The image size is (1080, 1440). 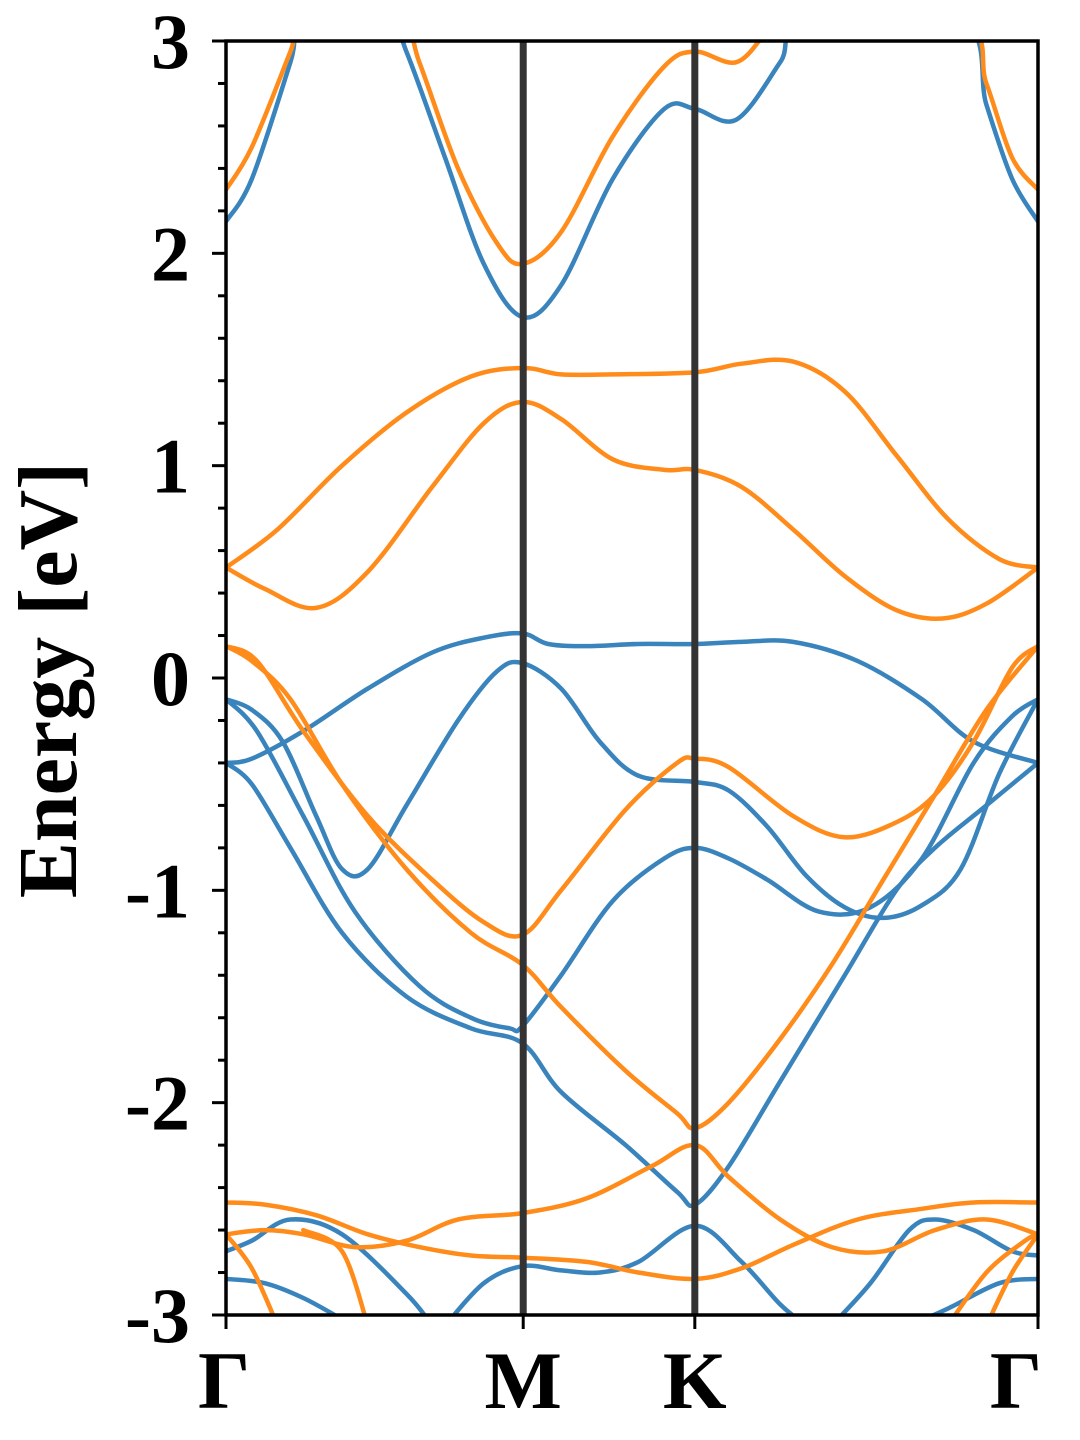 What do you see at coordinates (170, 678) in the screenshot?
I see `y-tick-label: 0` at bounding box center [170, 678].